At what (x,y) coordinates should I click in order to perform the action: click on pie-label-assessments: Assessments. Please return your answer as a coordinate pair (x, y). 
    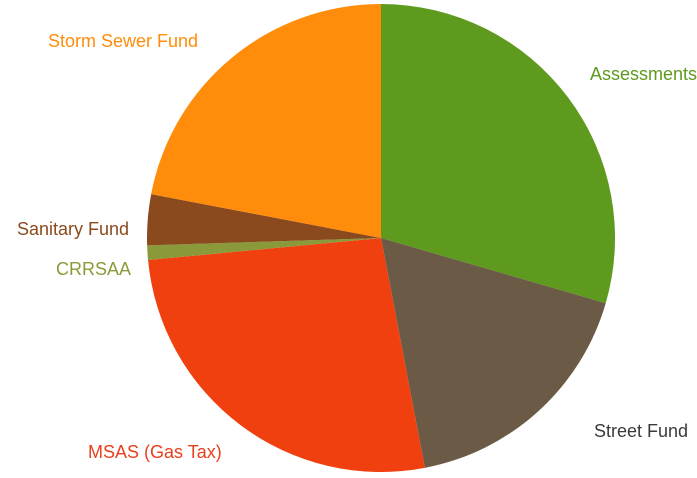
    Looking at the image, I should click on (643, 74).